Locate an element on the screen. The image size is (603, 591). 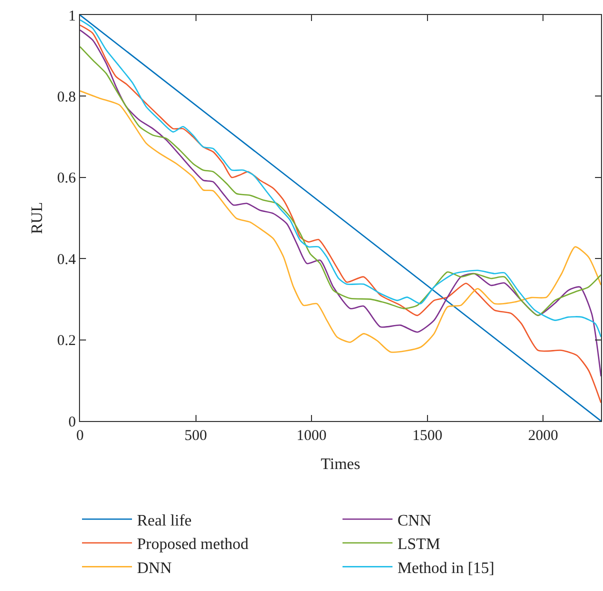
x-tick-label: 500 is located at coordinates (196, 436).